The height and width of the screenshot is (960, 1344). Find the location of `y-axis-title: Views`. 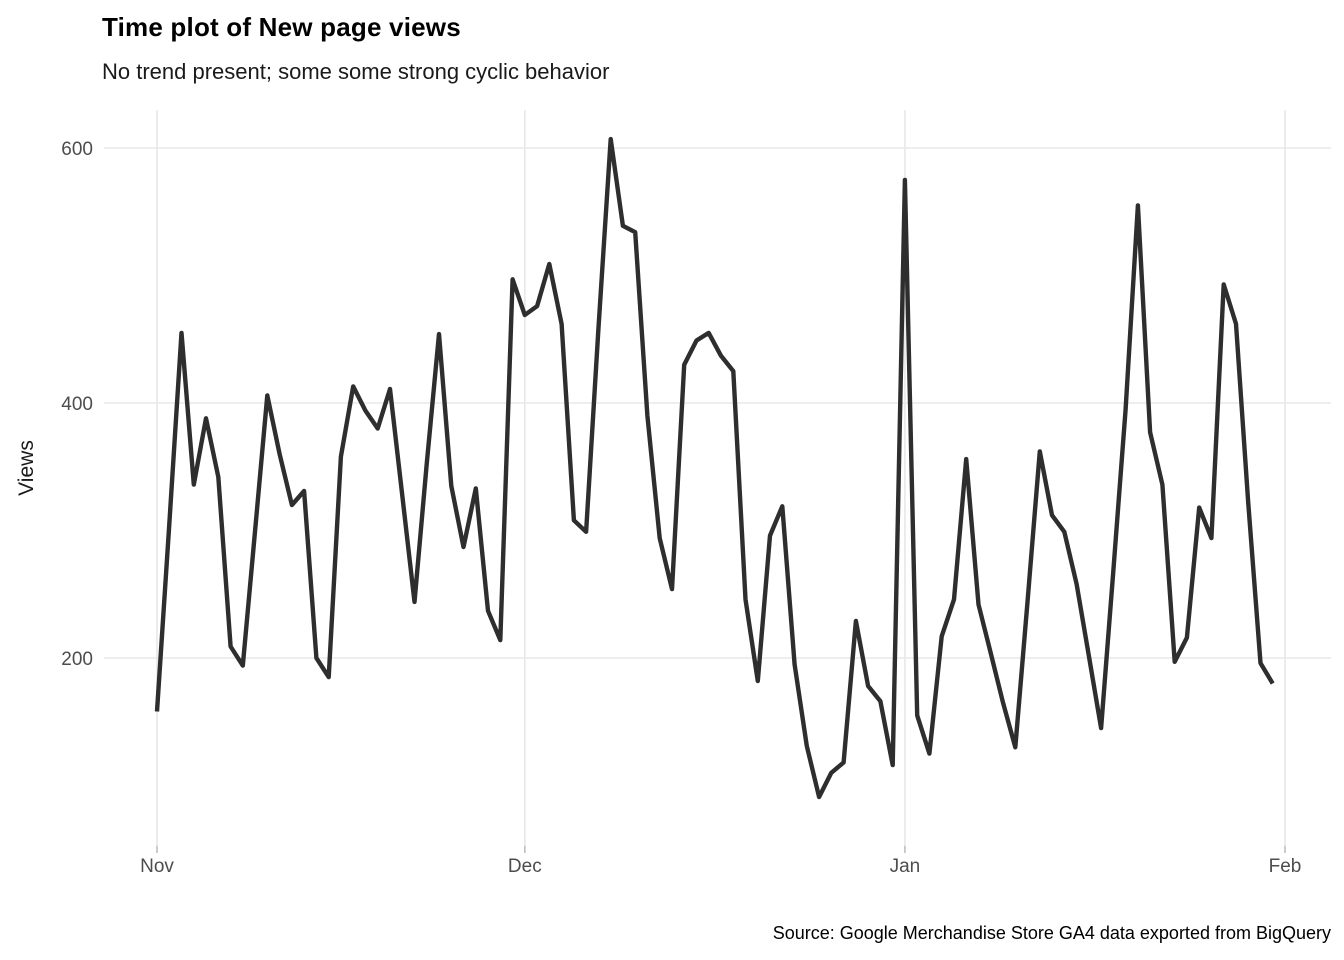

y-axis-title: Views is located at coordinates (26, 468).